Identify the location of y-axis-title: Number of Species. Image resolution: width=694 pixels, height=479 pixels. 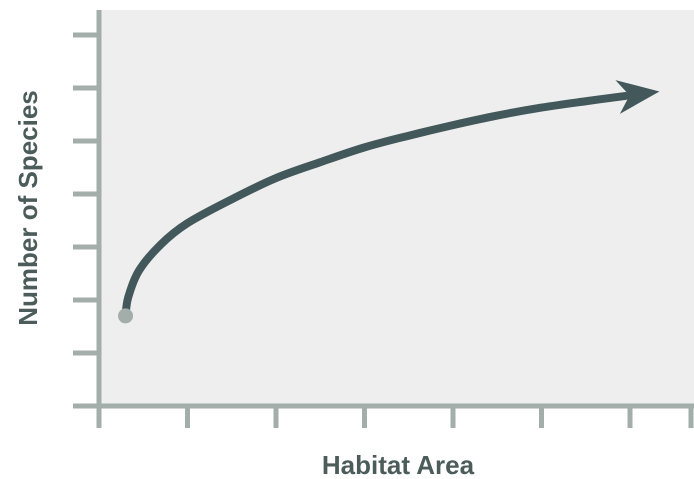
(28, 208).